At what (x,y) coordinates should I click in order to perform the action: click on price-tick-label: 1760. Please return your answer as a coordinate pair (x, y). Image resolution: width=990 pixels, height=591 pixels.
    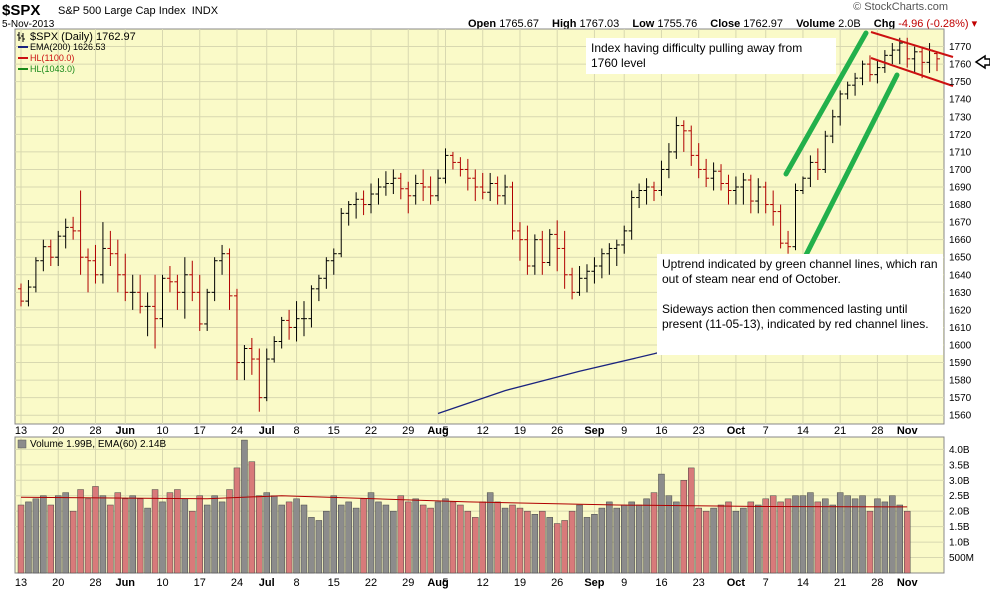
    Looking at the image, I should click on (960, 65).